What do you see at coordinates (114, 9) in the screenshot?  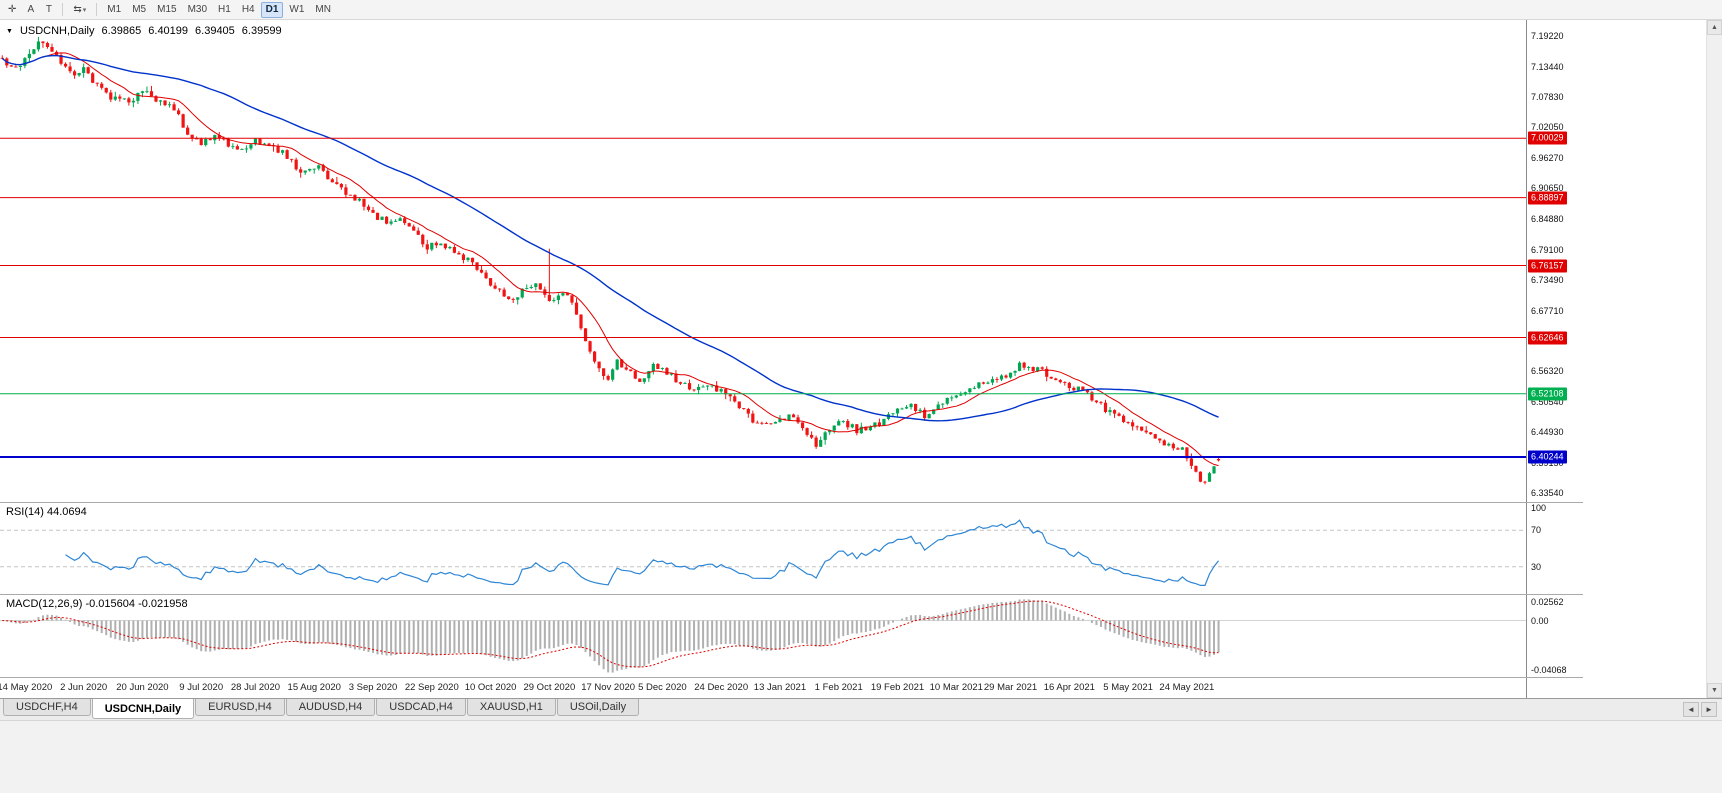 I see `timeframe-m1-button: M1` at bounding box center [114, 9].